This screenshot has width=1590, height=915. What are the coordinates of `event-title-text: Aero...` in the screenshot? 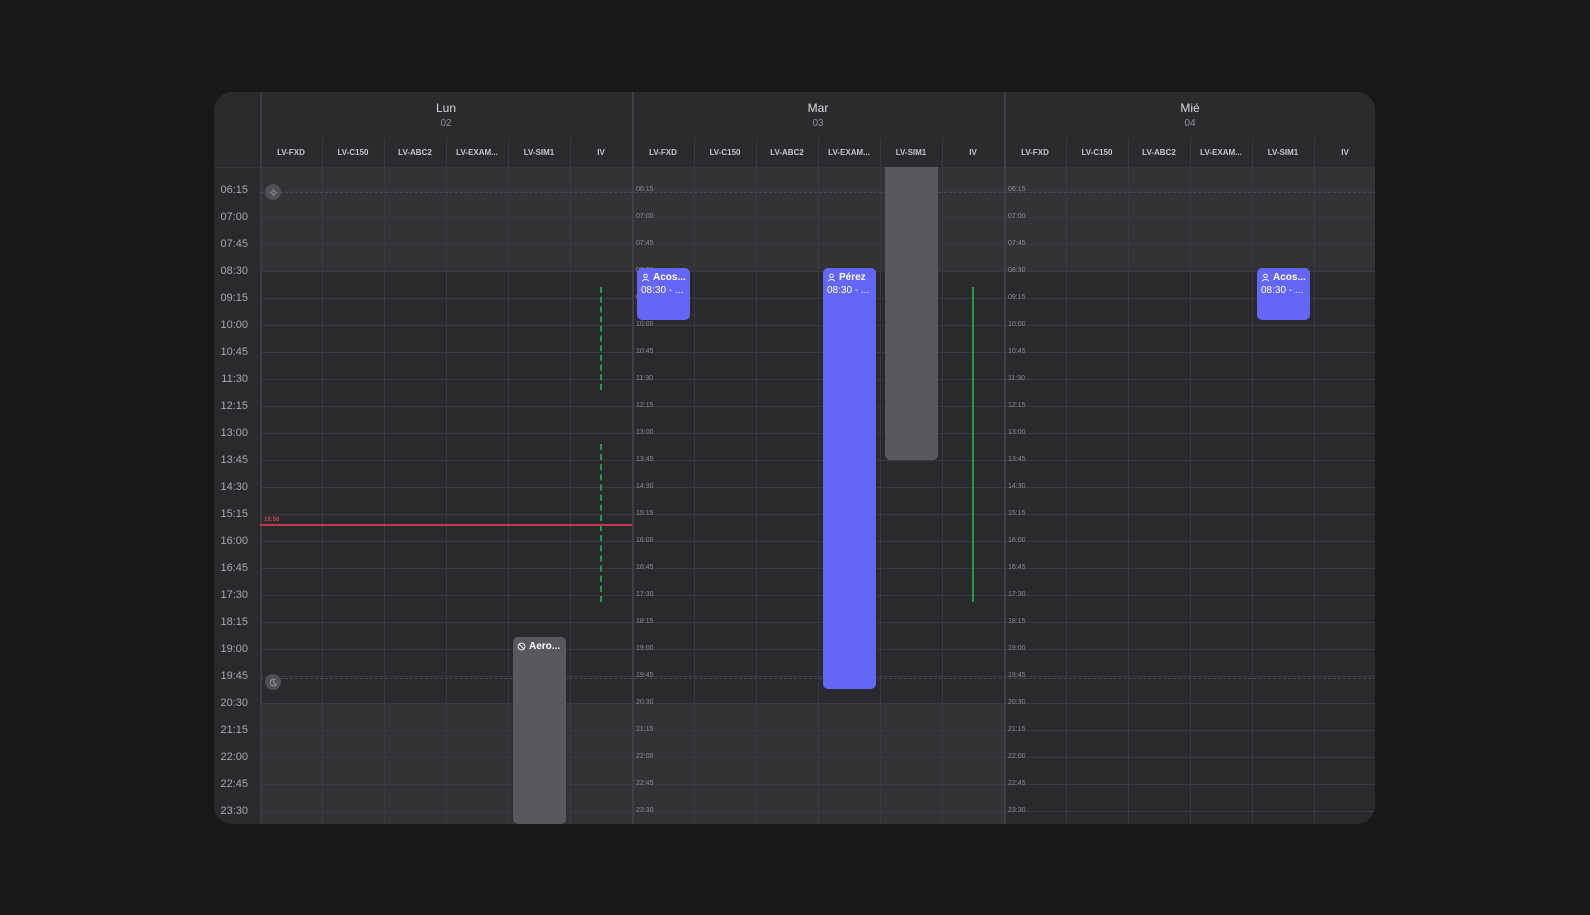 It's located at (545, 646).